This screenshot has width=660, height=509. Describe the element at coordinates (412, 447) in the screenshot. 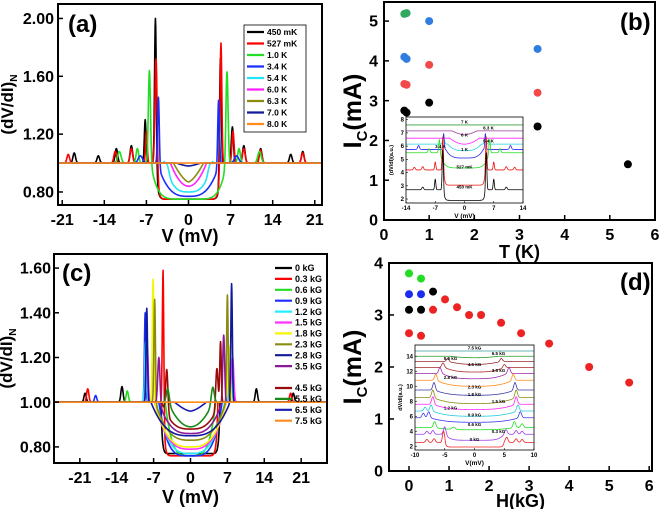

I see `y-tick-label: 2` at that location.